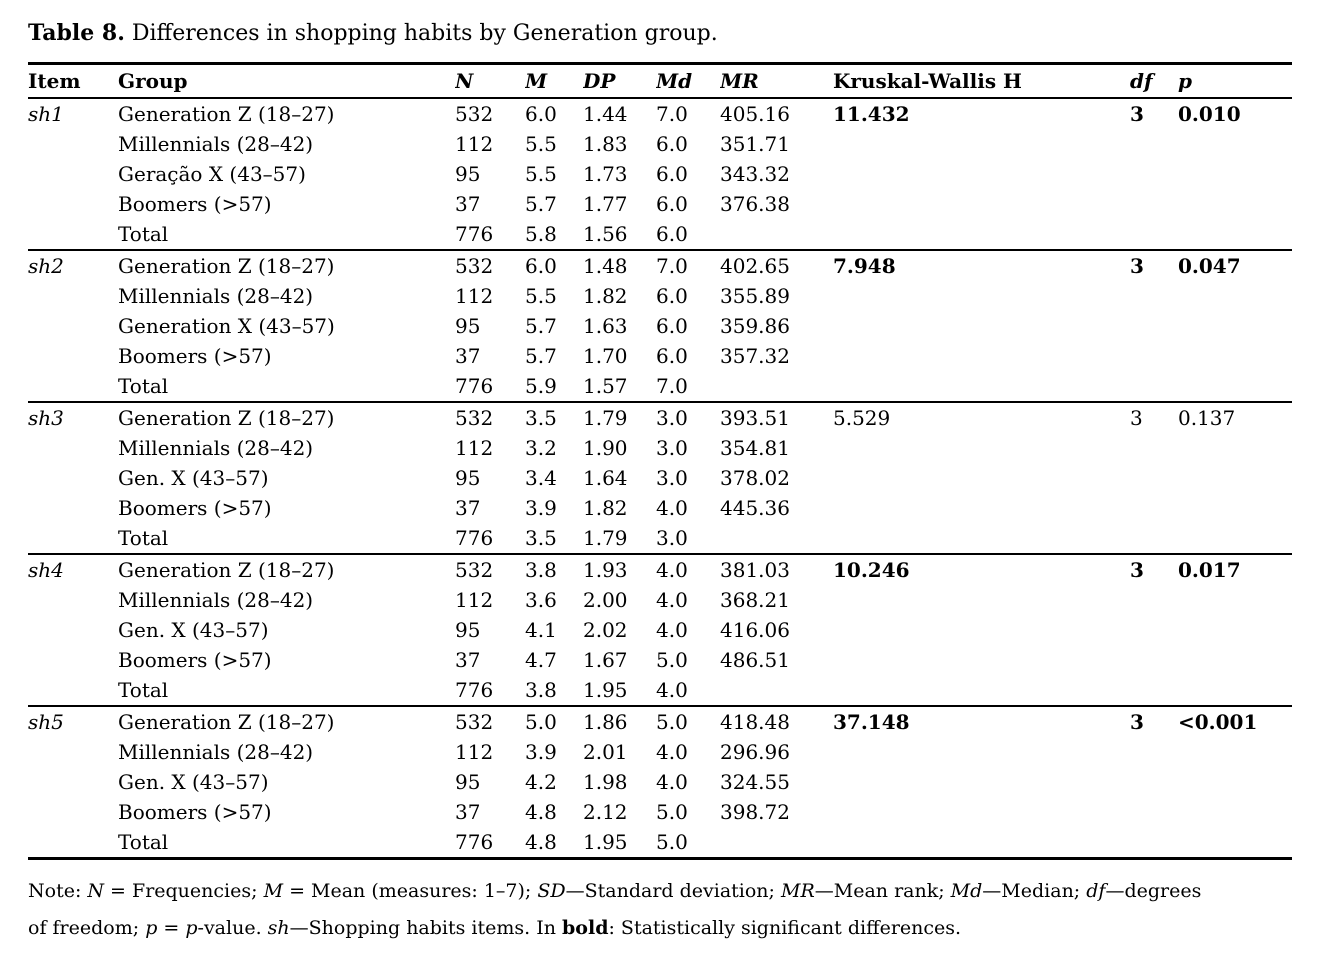  Describe the element at coordinates (776, 416) in the screenshot. I see `cell-mr: 393.51` at that location.